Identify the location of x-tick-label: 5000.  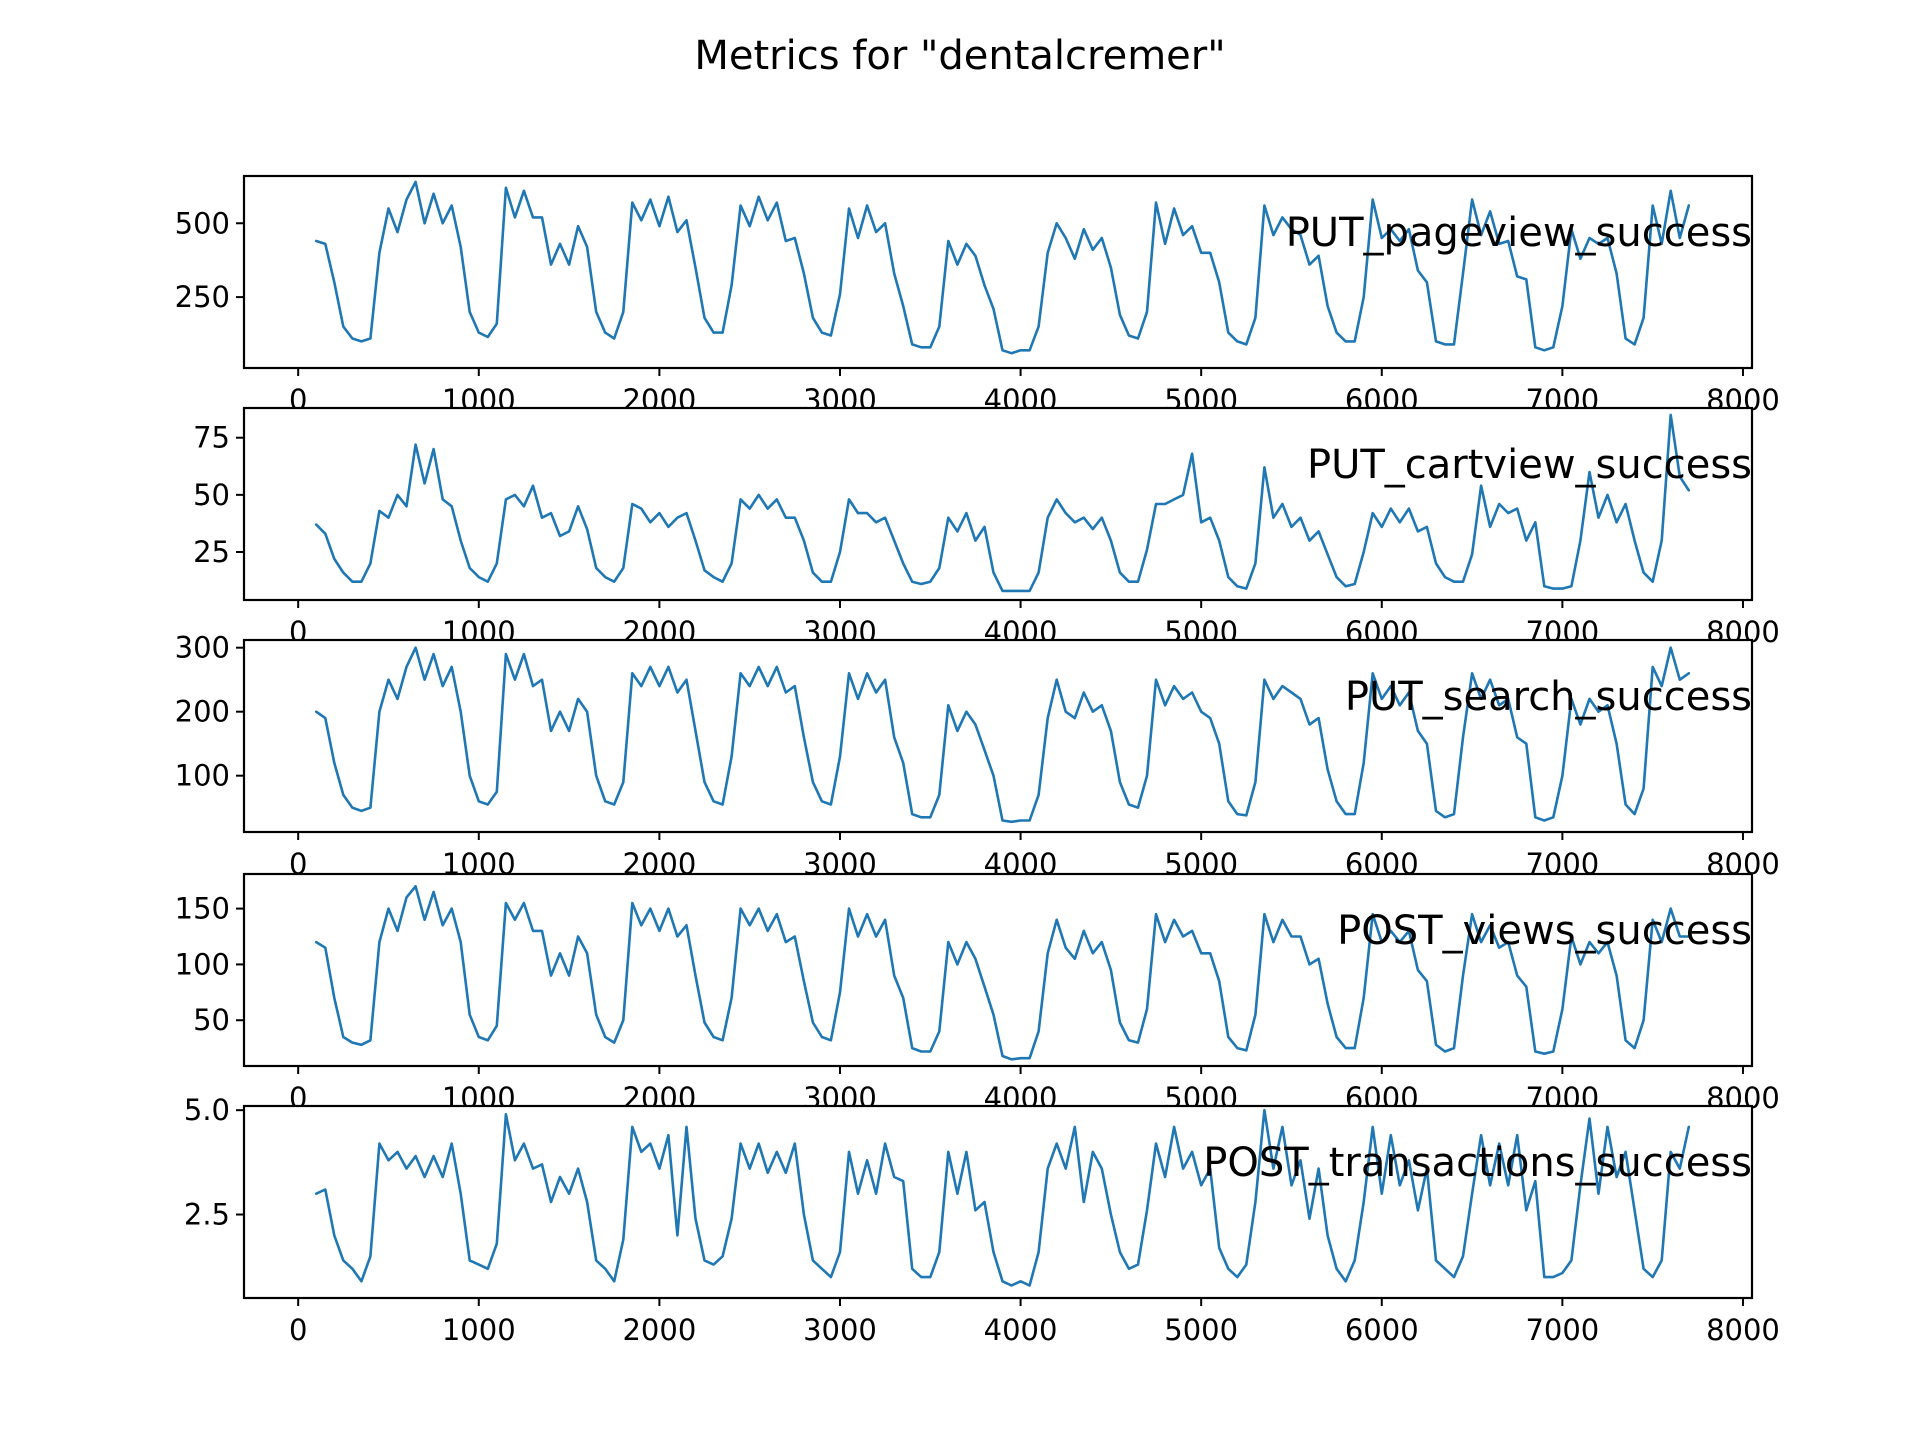
(1201, 1330).